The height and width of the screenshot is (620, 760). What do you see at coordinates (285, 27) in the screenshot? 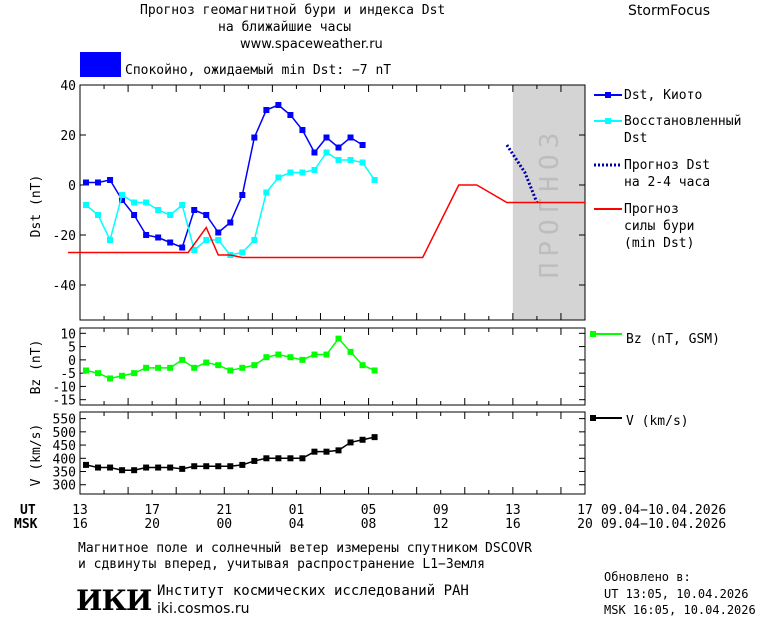
I see `chart-subtitle: на ближайшие часы` at bounding box center [285, 27].